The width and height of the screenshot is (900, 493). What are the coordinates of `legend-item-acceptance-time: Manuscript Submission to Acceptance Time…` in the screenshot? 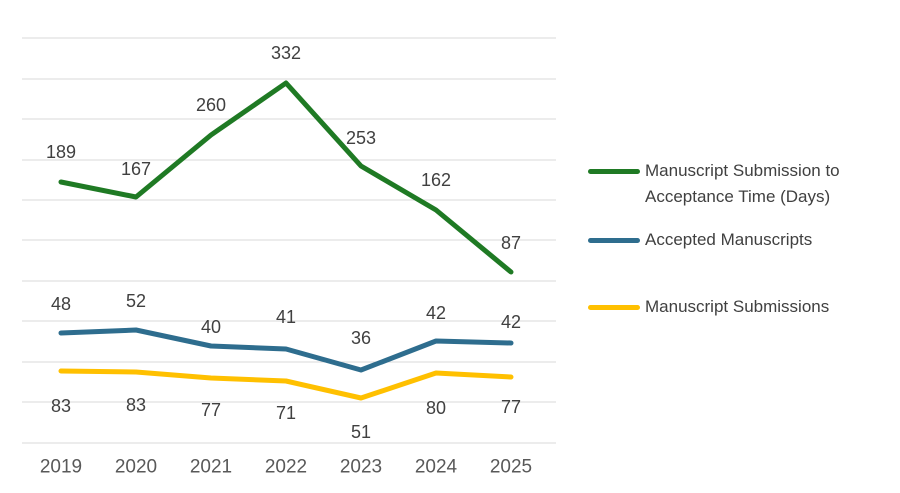 It's located at (736, 184).